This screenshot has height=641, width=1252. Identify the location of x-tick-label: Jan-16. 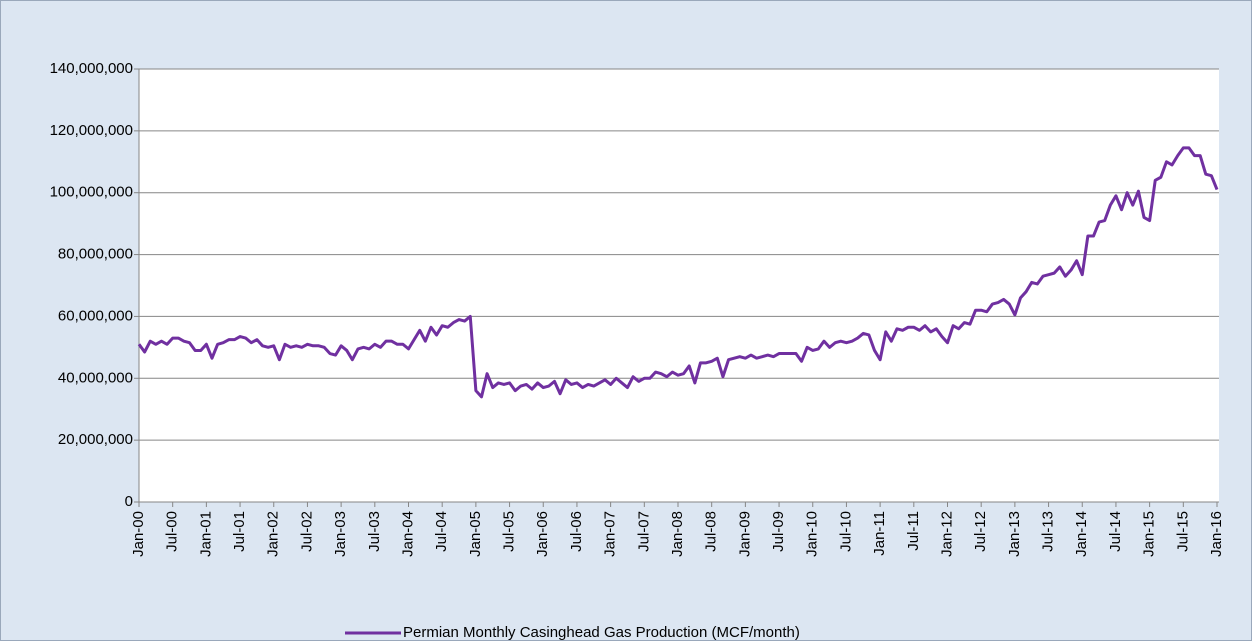
(1216, 534).